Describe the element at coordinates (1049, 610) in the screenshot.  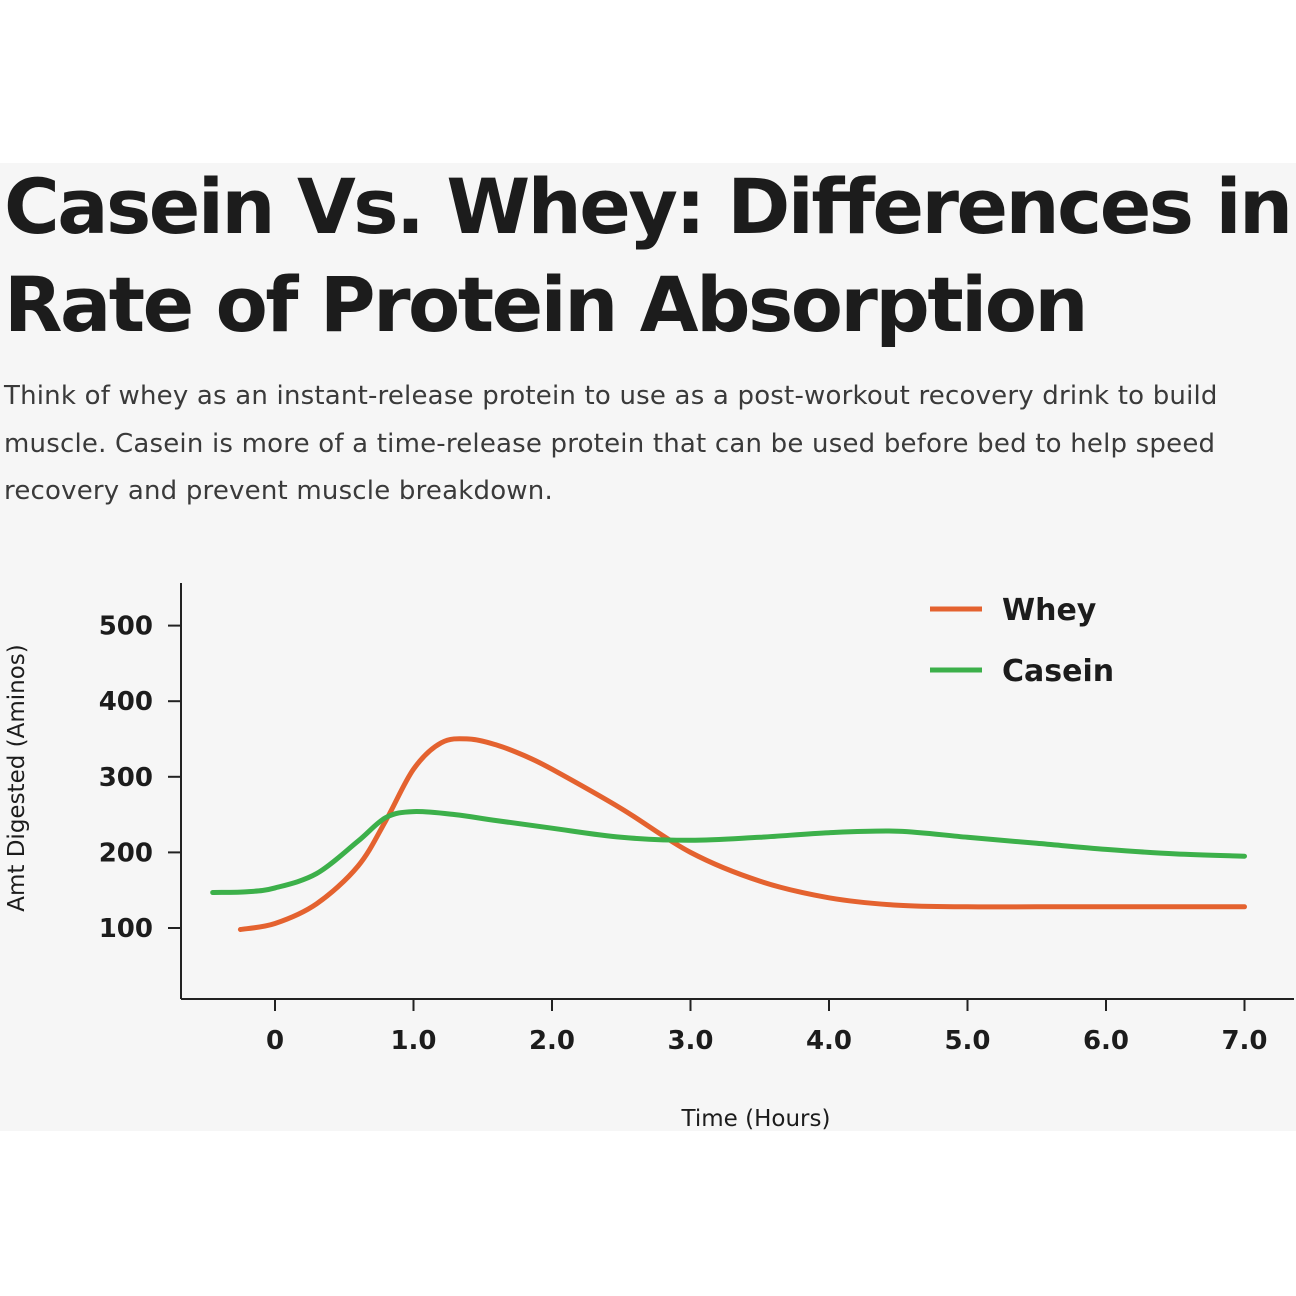
I see `legend-label-whey: Whey` at that location.